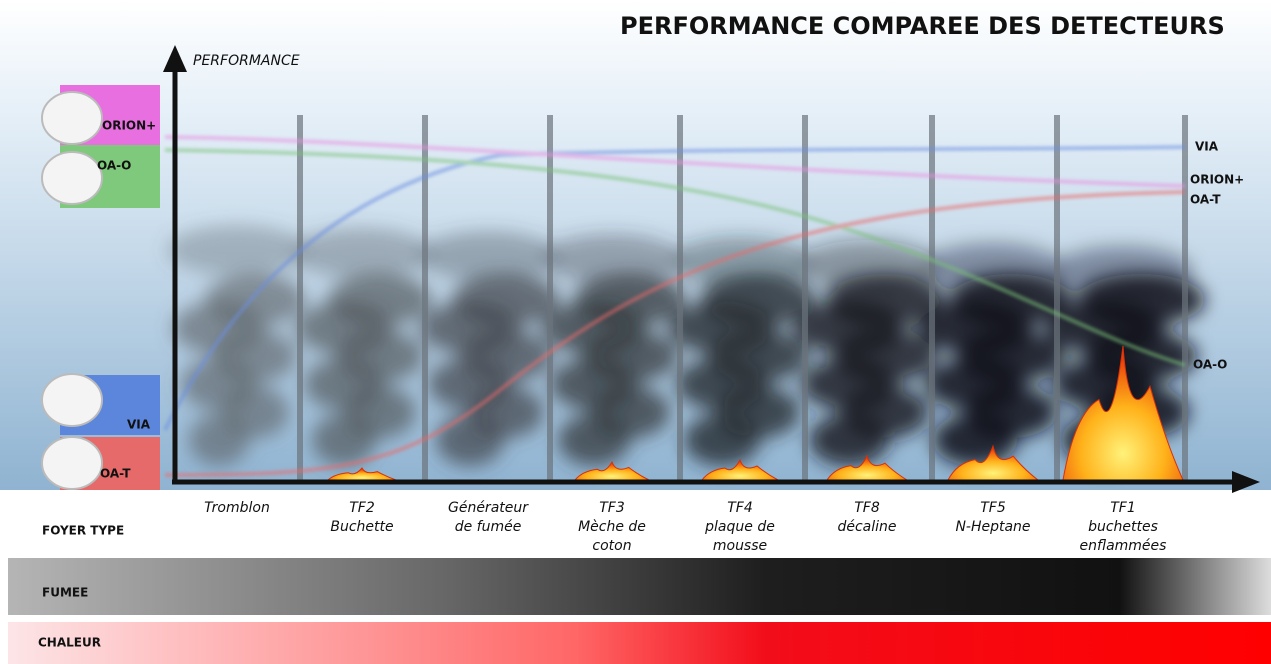 The height and width of the screenshot is (664, 1271). I want to click on fire-type-label: Buchette, so click(361, 527).